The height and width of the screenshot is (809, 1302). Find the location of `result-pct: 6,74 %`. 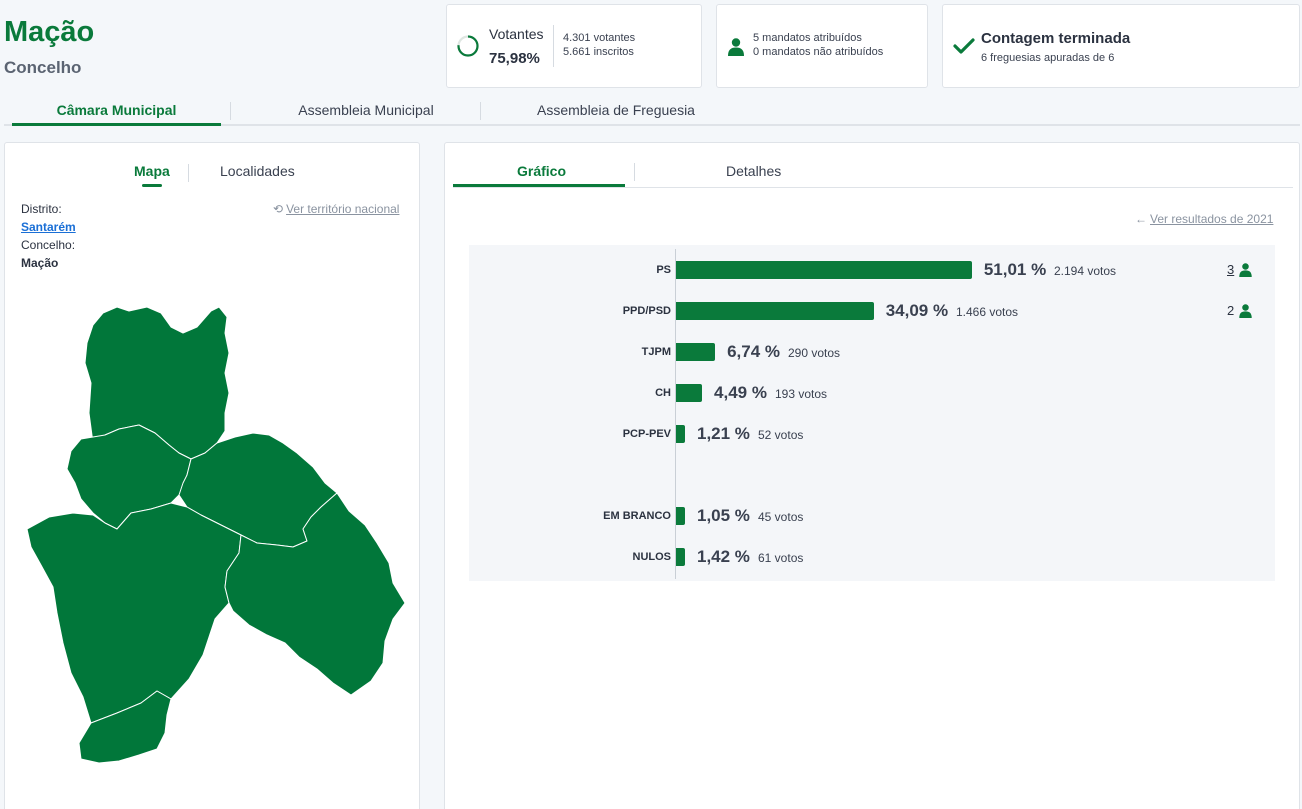

result-pct: 6,74 % is located at coordinates (754, 351).